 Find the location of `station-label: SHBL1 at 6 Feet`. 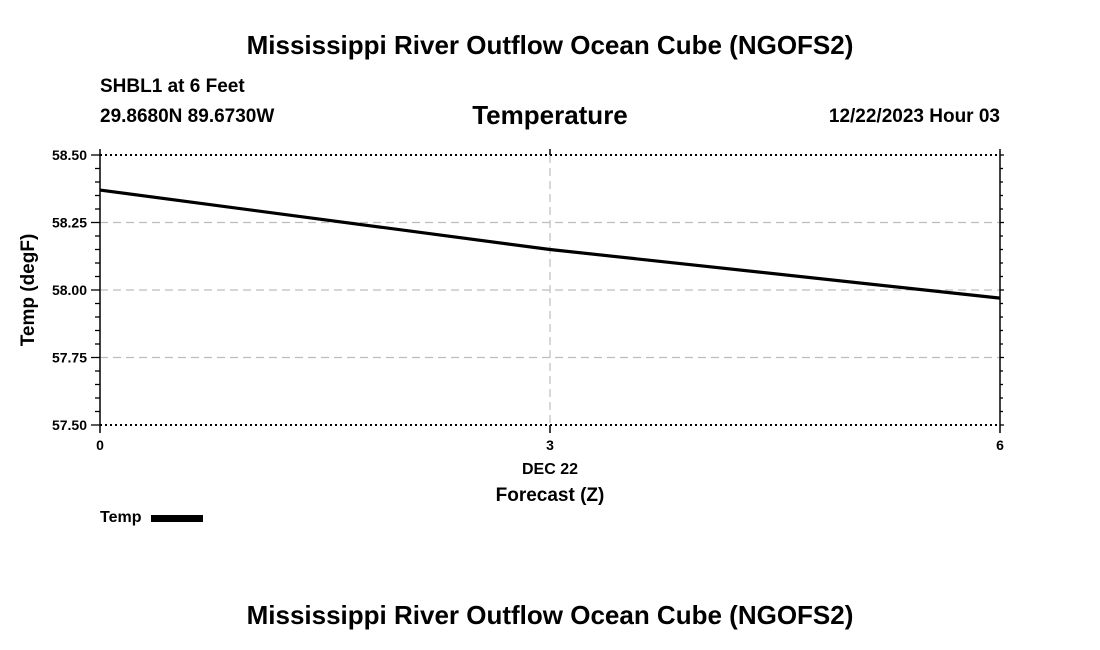

station-label: SHBL1 at 6 Feet is located at coordinates (172, 86).